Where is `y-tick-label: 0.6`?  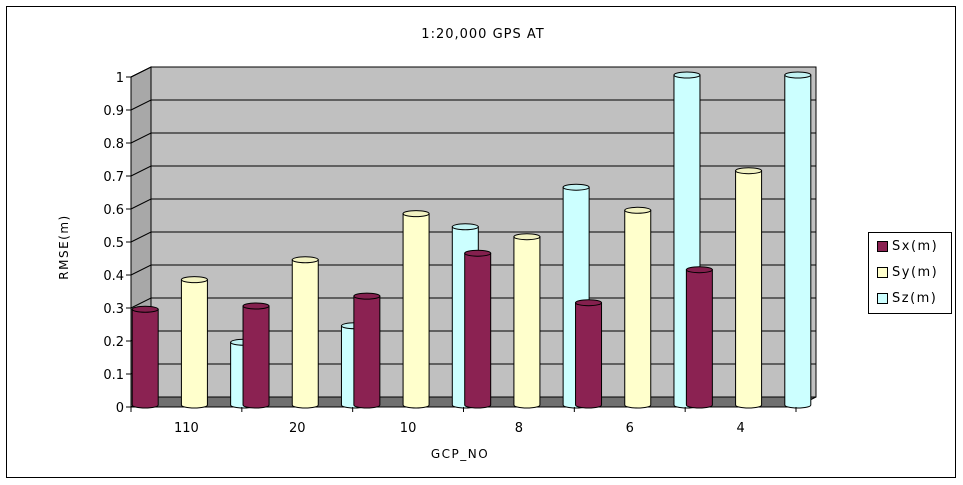 y-tick-label: 0.6 is located at coordinates (113, 210).